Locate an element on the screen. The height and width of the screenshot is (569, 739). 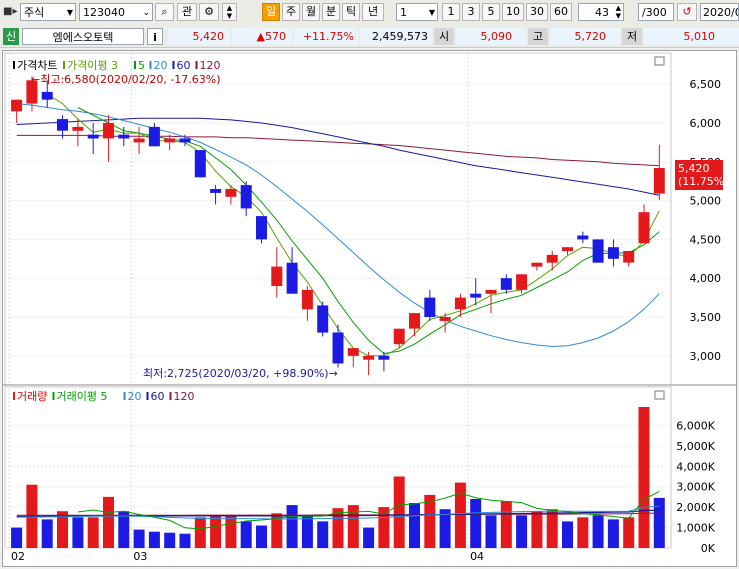
high-annotation: ←최고:6,580(2020/02/20, -17.63%) is located at coordinates (126, 79).